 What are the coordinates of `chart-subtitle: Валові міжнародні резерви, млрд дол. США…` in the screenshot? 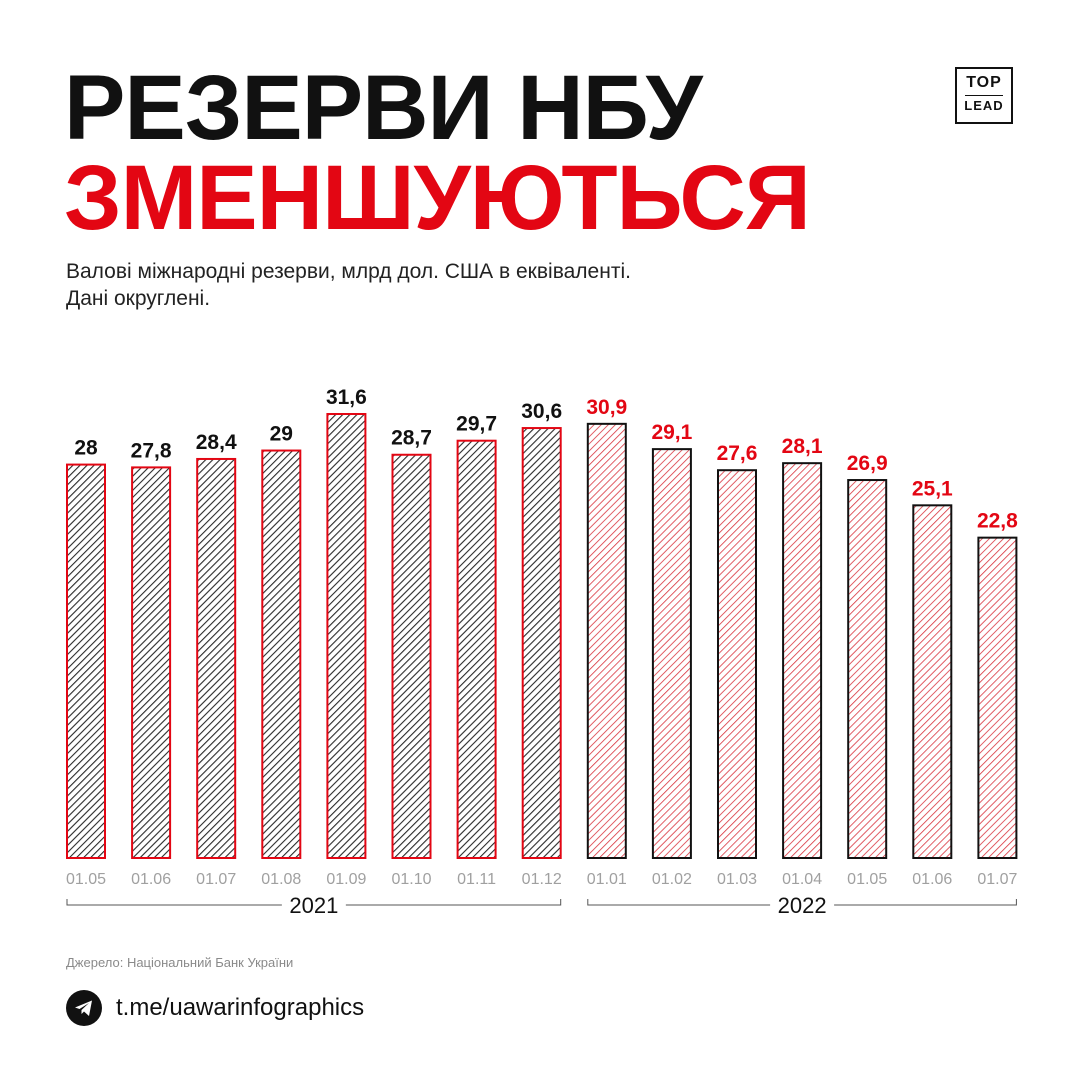 It's located at (446, 285).